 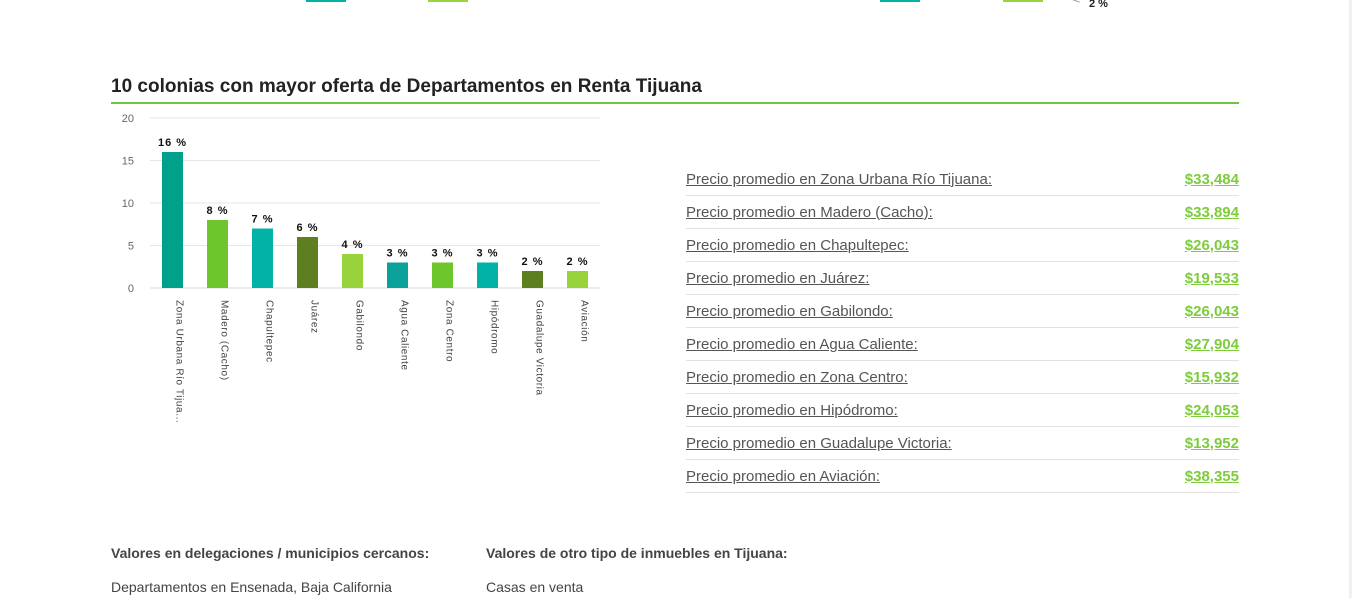 What do you see at coordinates (1211, 476) in the screenshot?
I see `price-value-link: $38,355` at bounding box center [1211, 476].